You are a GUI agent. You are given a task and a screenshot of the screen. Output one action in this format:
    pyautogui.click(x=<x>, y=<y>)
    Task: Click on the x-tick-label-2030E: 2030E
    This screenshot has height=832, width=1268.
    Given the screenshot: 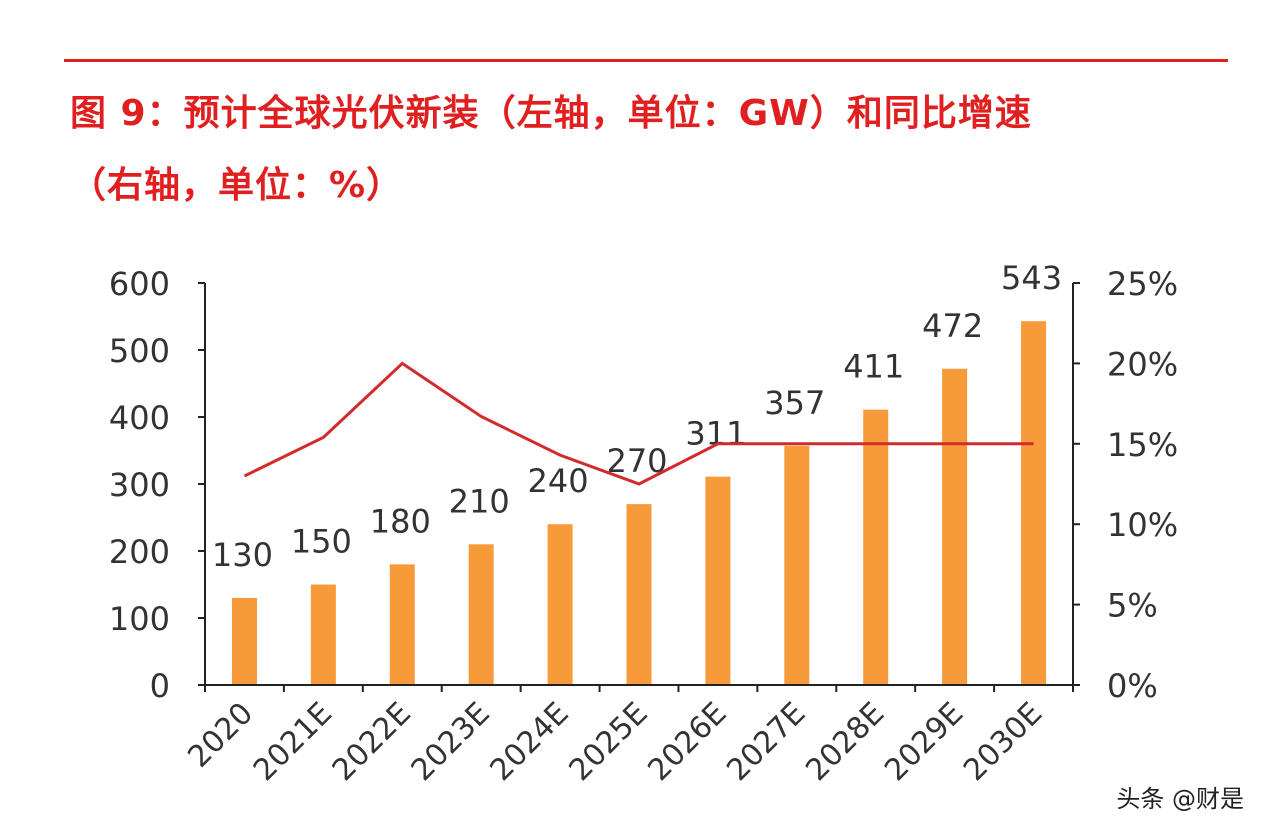 What is the action you would take?
    pyautogui.click(x=1003, y=742)
    